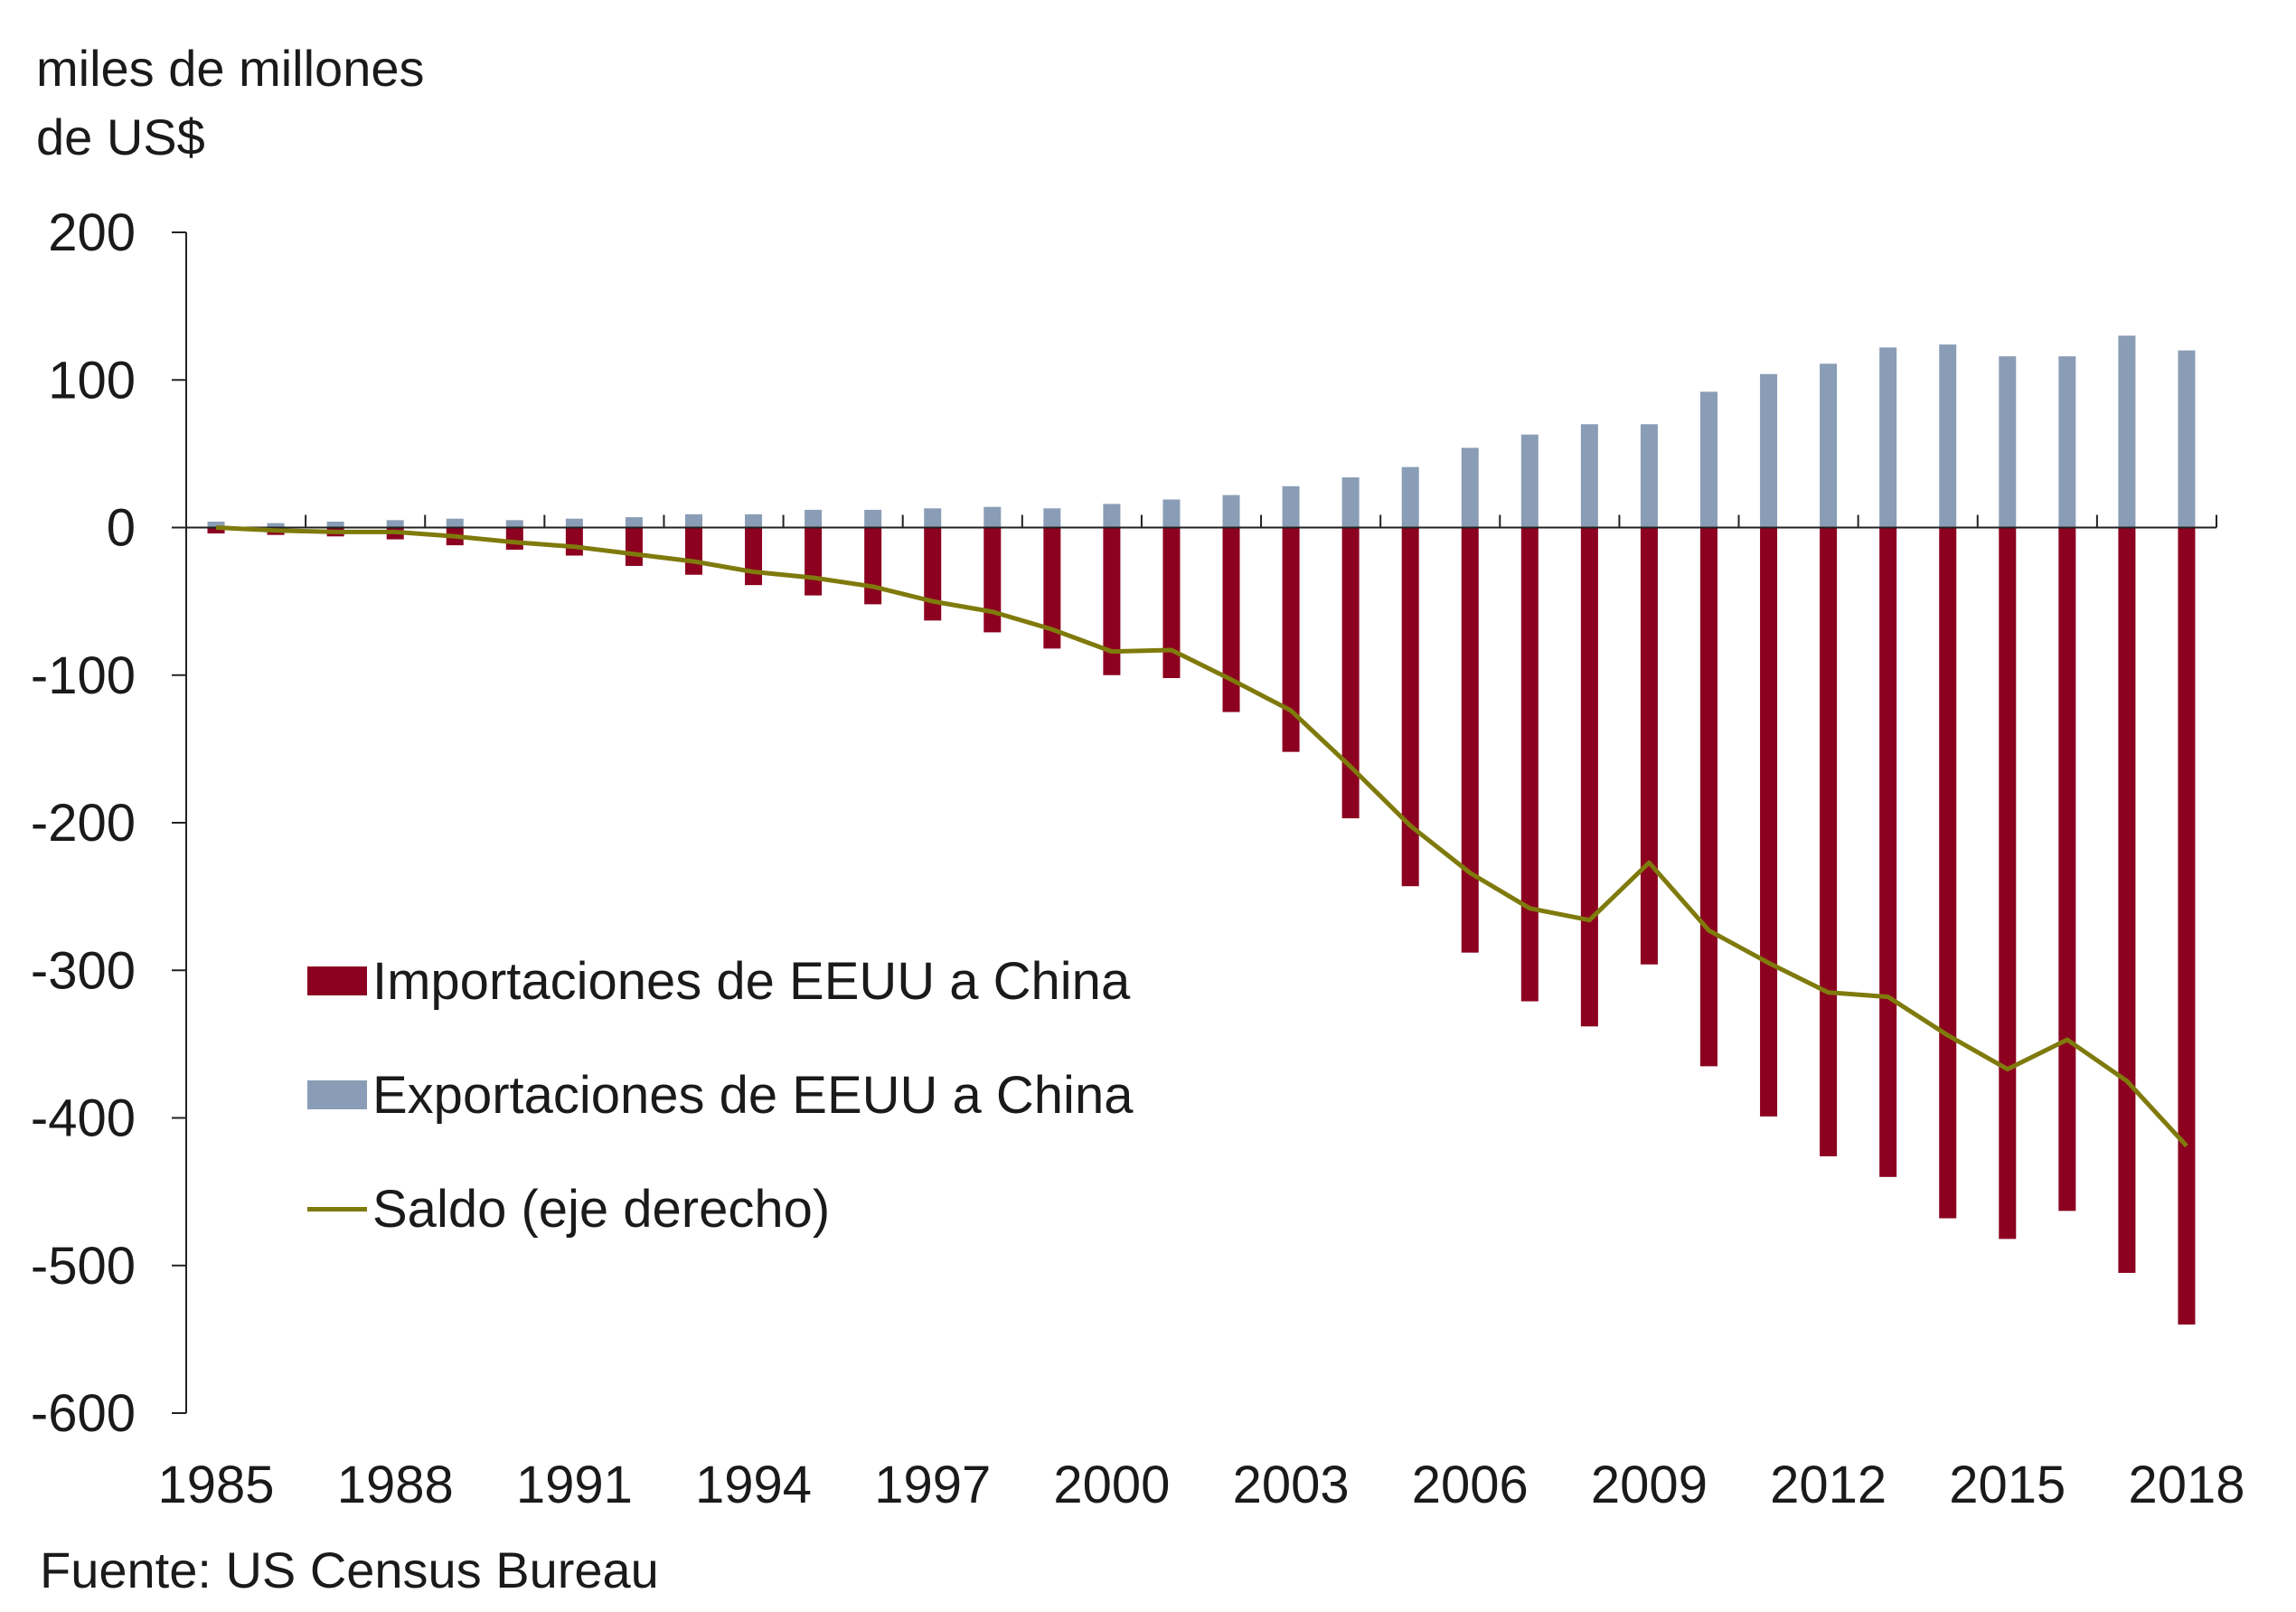  I want to click on x-tick-label: 2003, so click(1291, 1485).